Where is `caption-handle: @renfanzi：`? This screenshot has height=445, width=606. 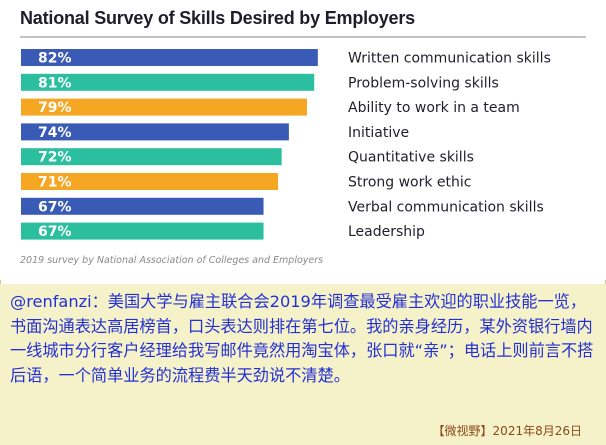 caption-handle: @renfanzi： is located at coordinates (59, 301).